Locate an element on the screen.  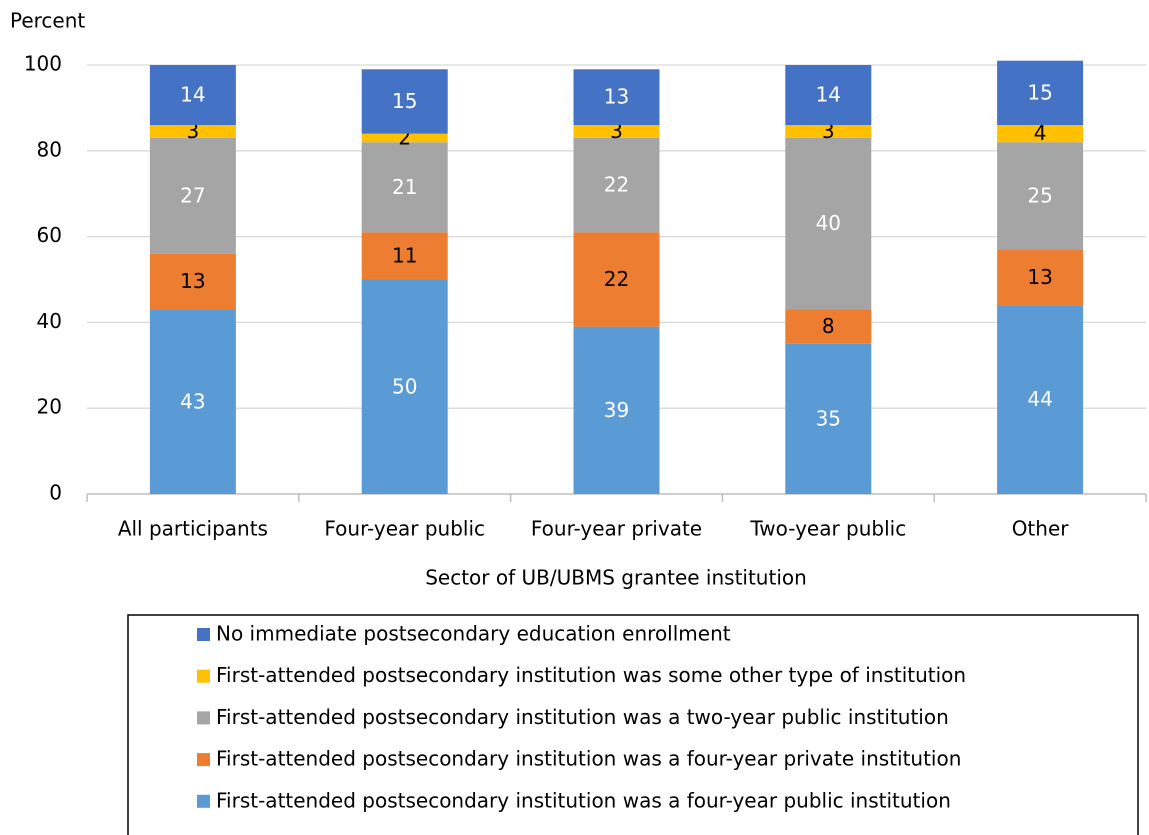
data-label: 44 is located at coordinates (1039, 399).